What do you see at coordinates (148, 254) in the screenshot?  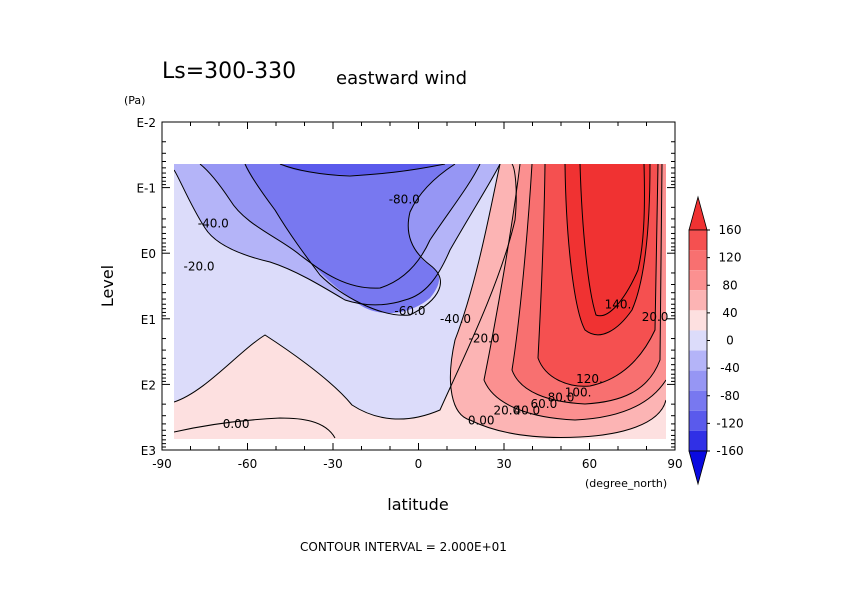 I see `y-tick-label: E0` at bounding box center [148, 254].